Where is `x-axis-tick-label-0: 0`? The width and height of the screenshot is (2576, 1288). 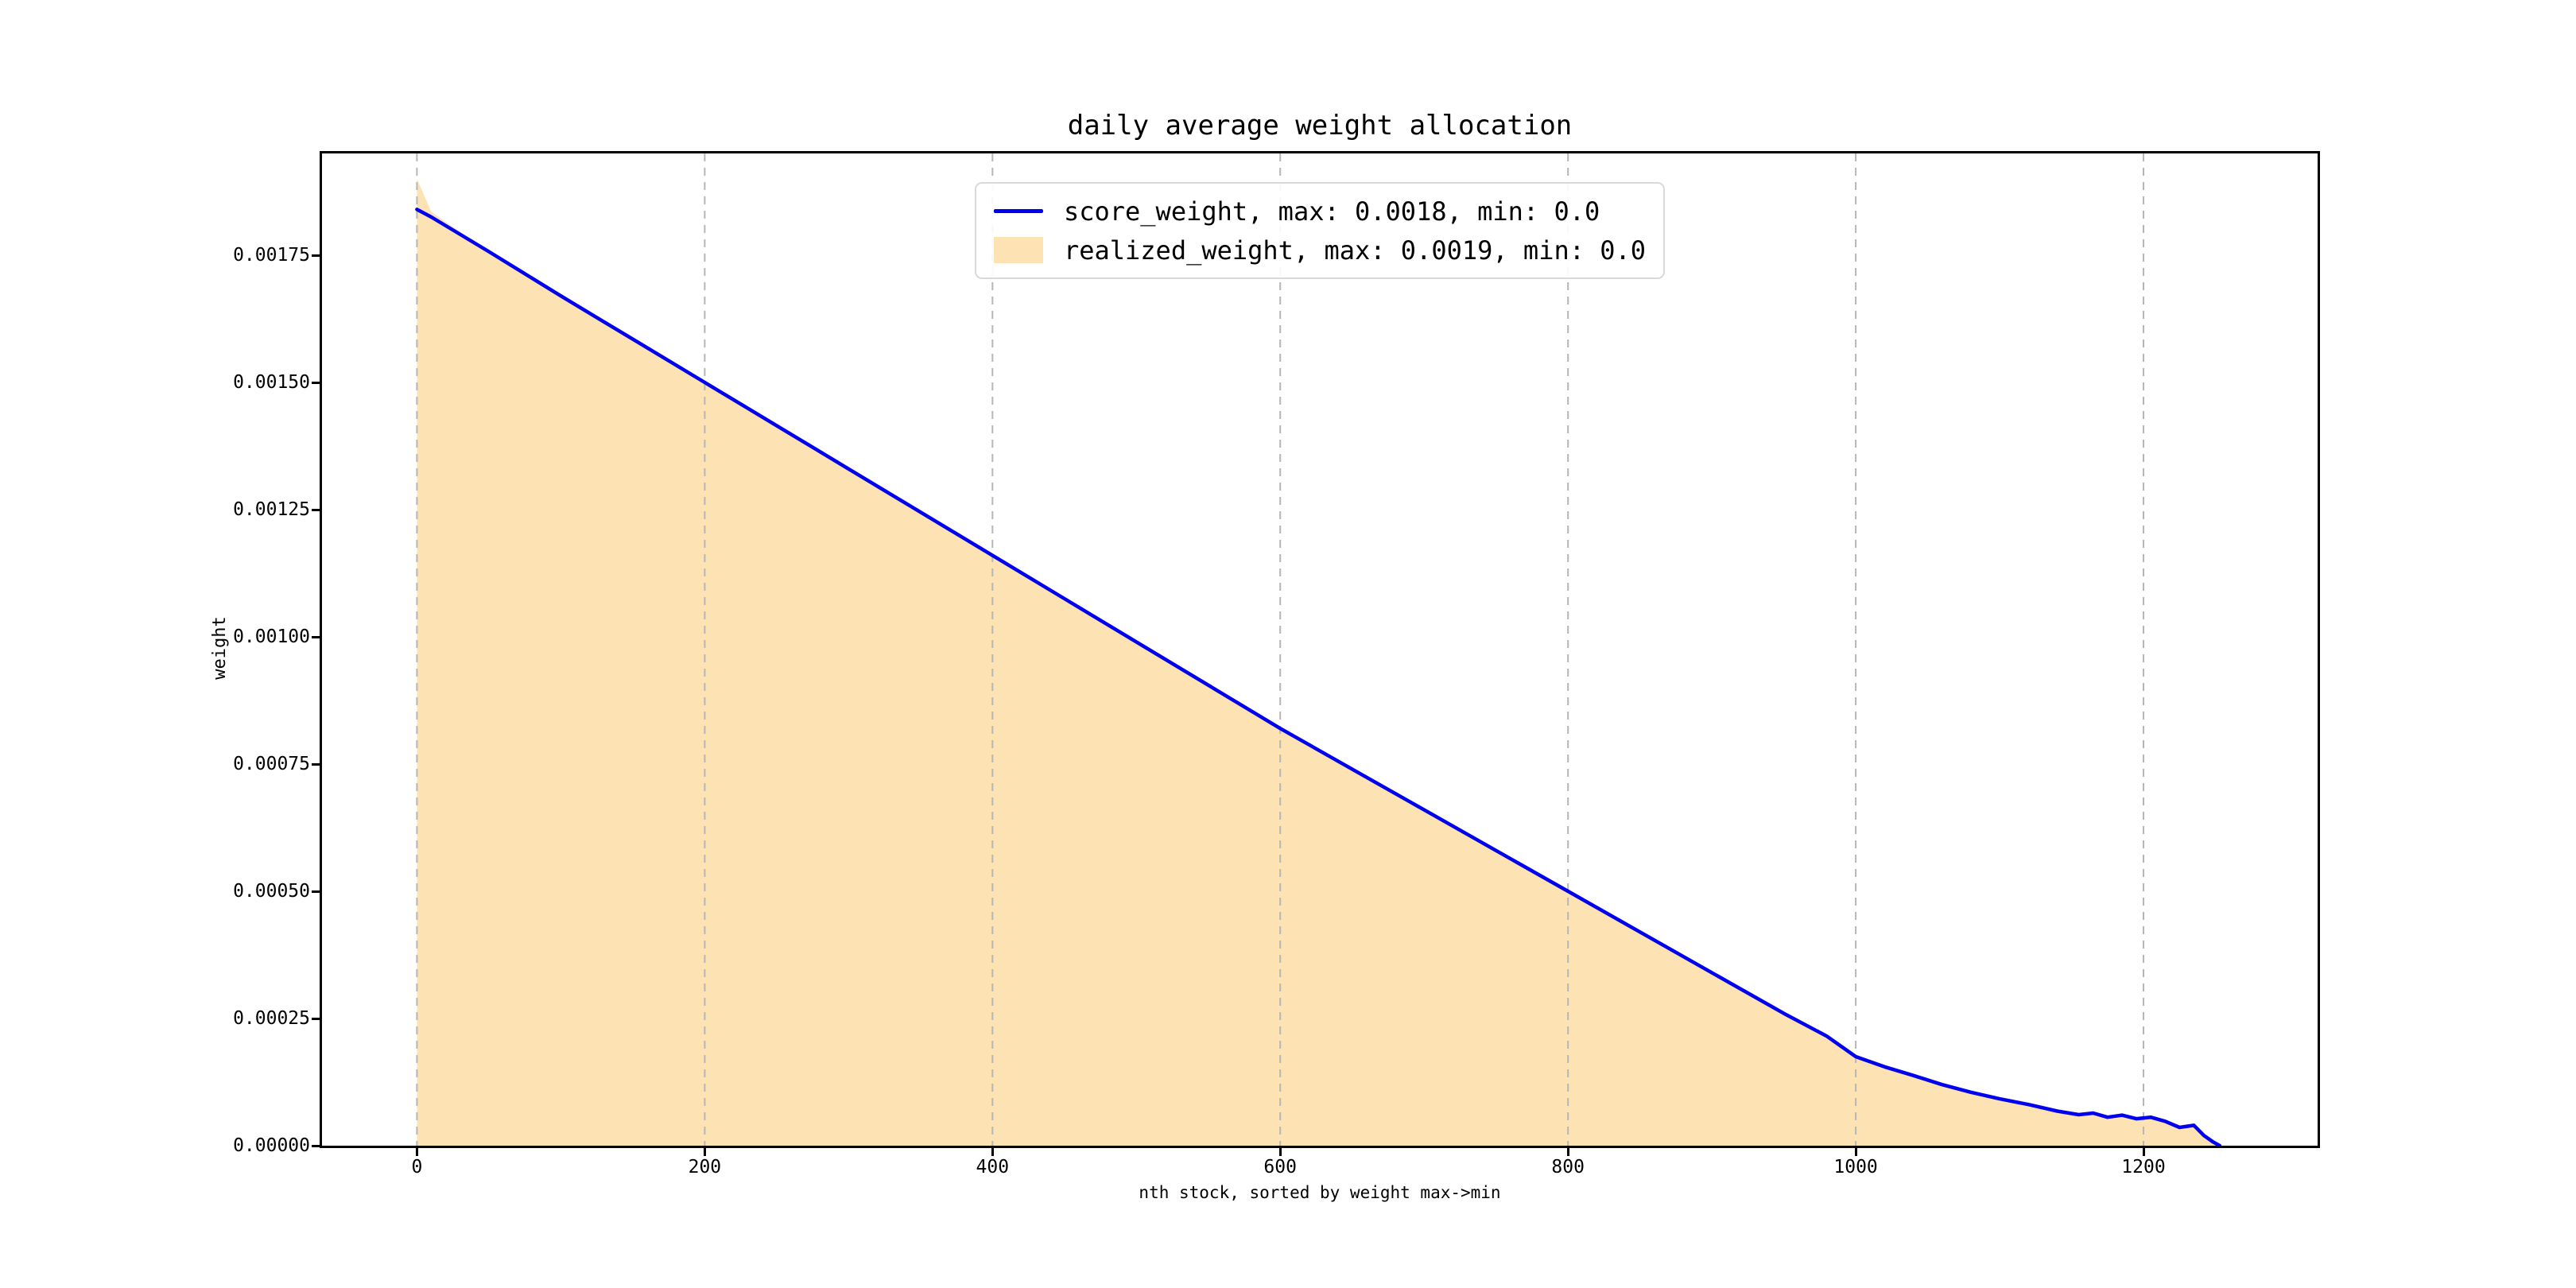
x-axis-tick-label-0: 0 is located at coordinates (417, 1167).